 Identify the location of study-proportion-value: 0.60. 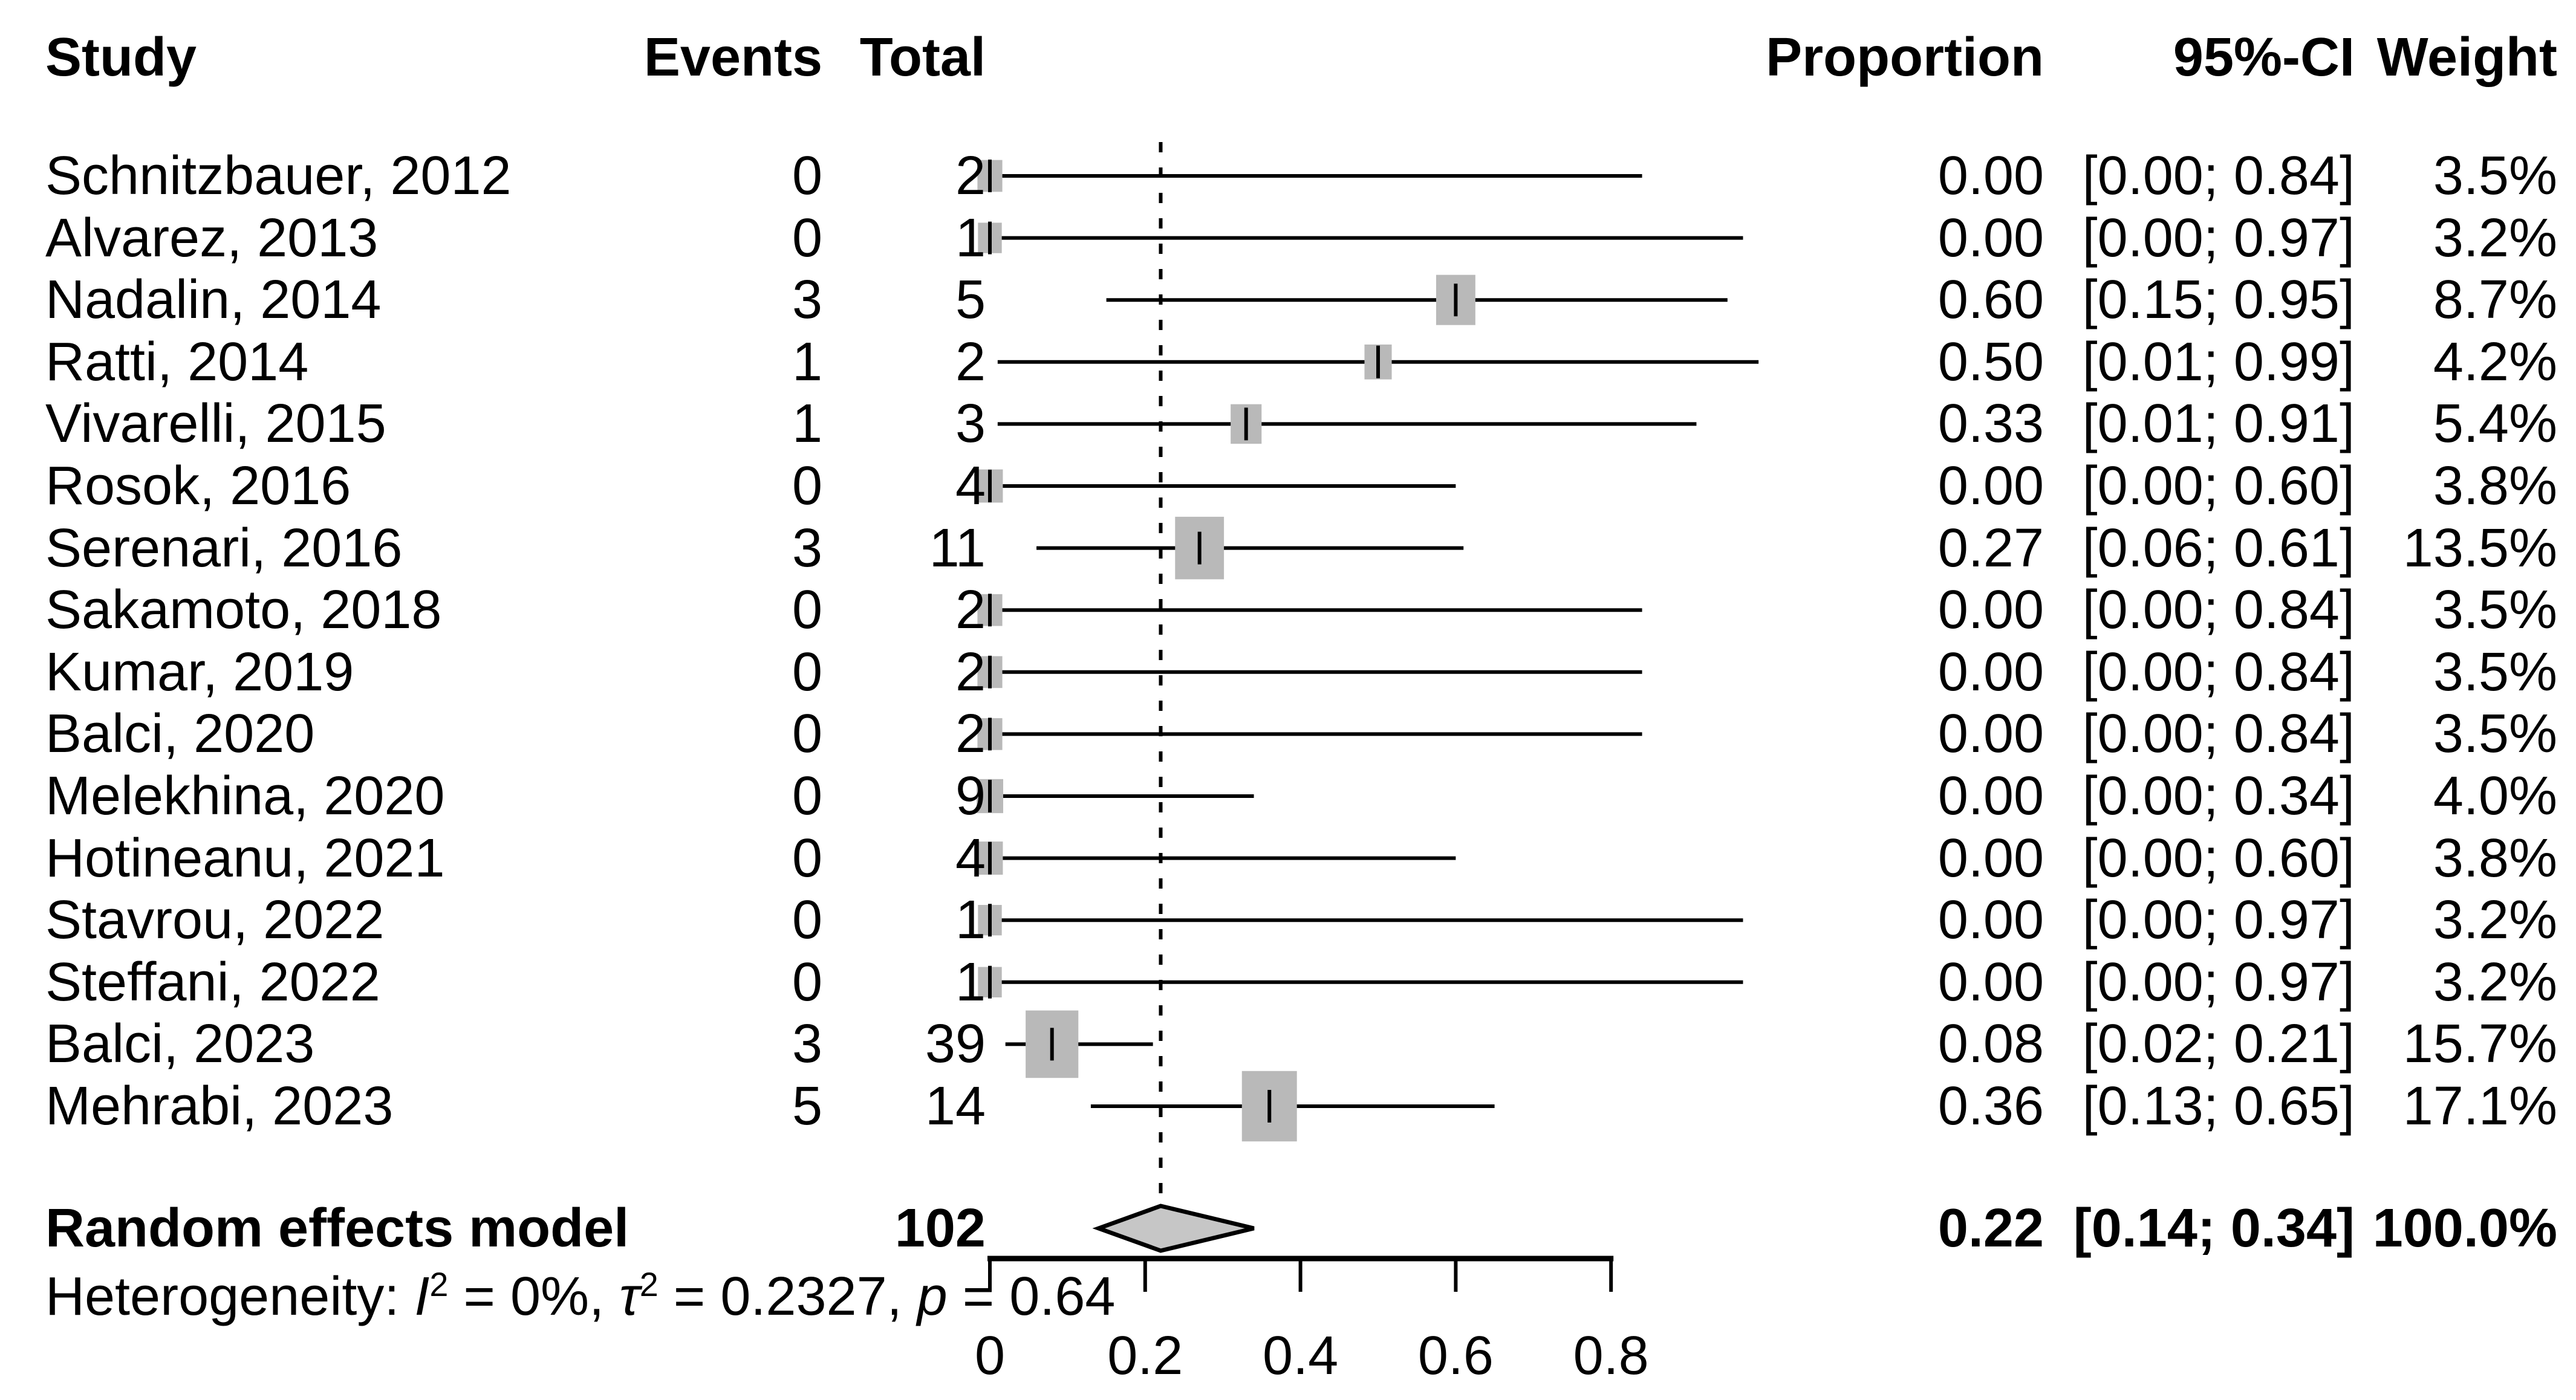
(1990, 300).